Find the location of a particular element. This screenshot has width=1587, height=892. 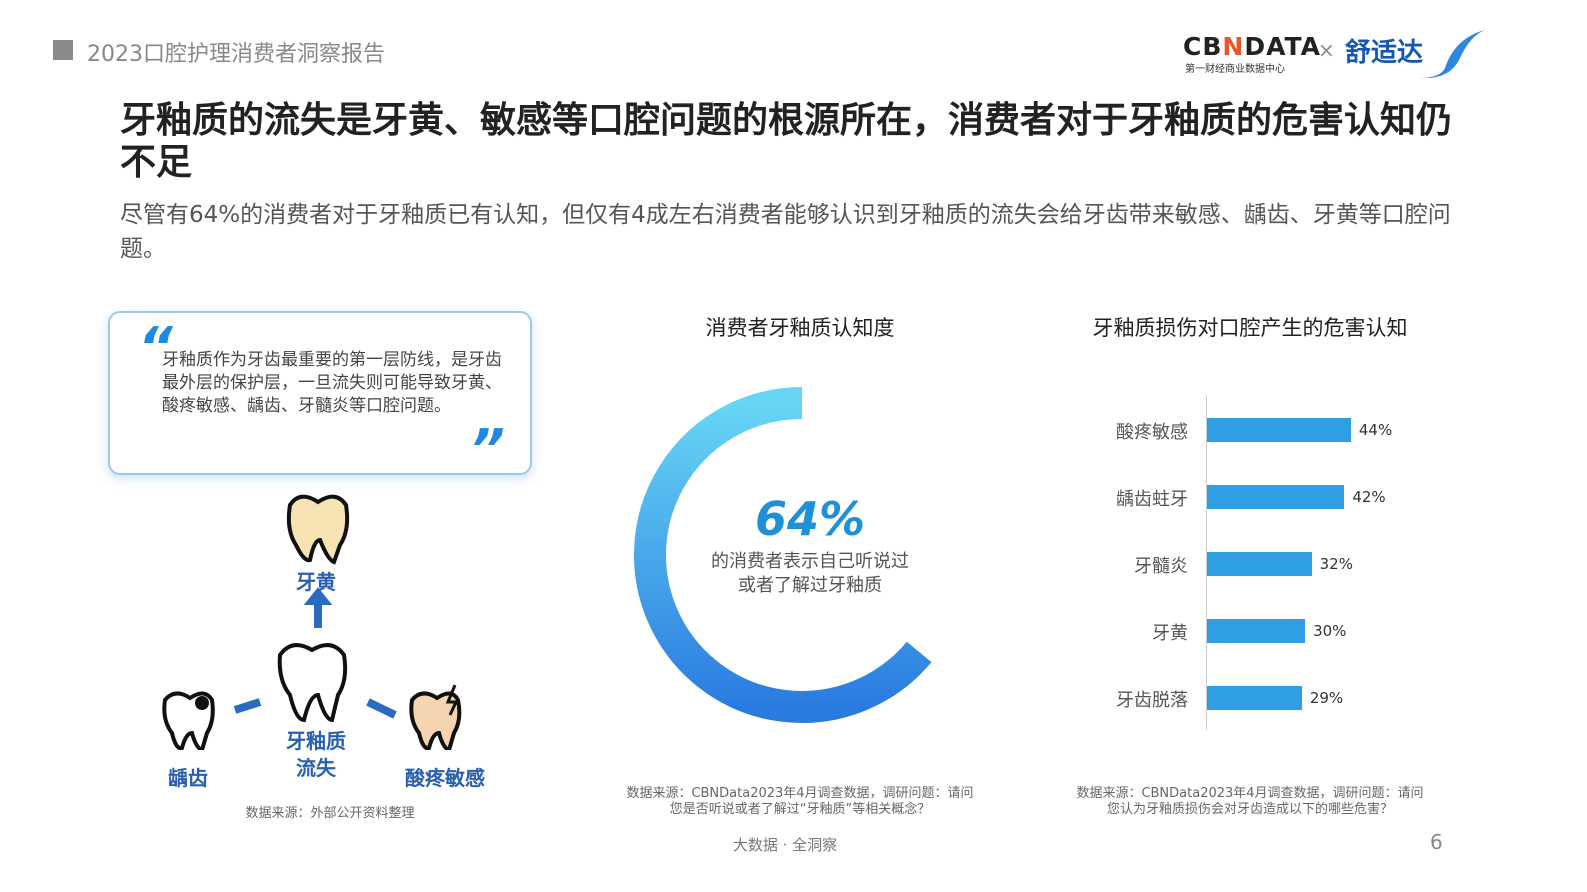

footer-slogan: 大数据 · 全洞察 is located at coordinates (785, 845).